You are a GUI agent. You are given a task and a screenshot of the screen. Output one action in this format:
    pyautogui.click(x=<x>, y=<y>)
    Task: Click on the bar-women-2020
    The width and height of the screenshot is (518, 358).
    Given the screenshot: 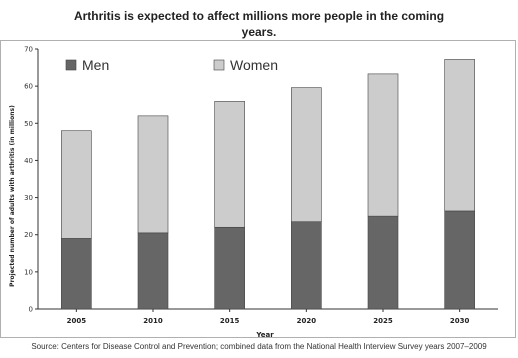 What is the action you would take?
    pyautogui.click(x=306, y=155)
    